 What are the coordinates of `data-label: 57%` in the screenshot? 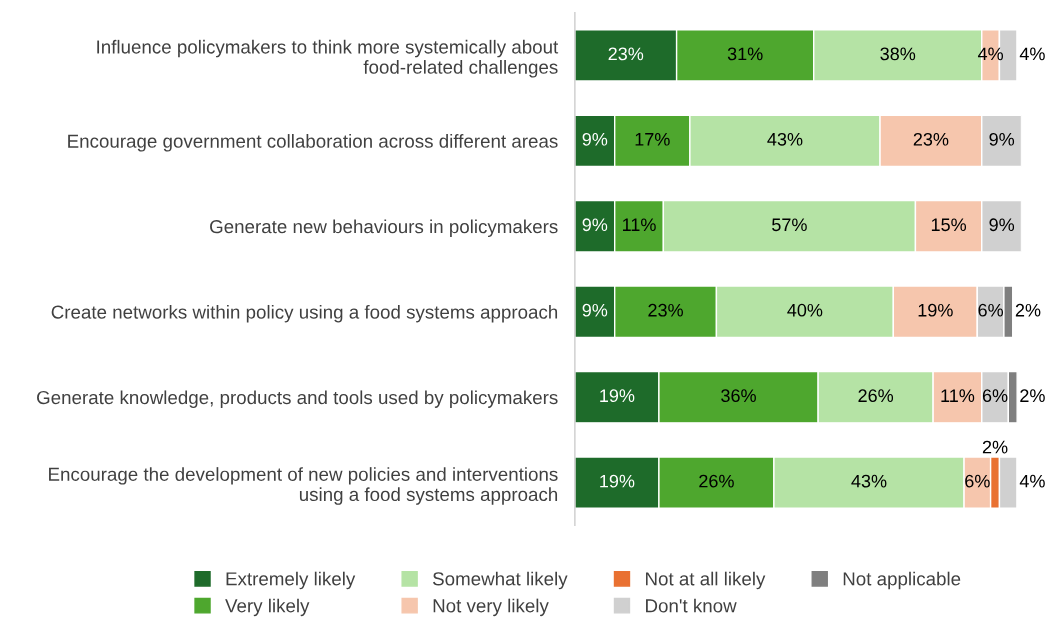 It's located at (789, 225).